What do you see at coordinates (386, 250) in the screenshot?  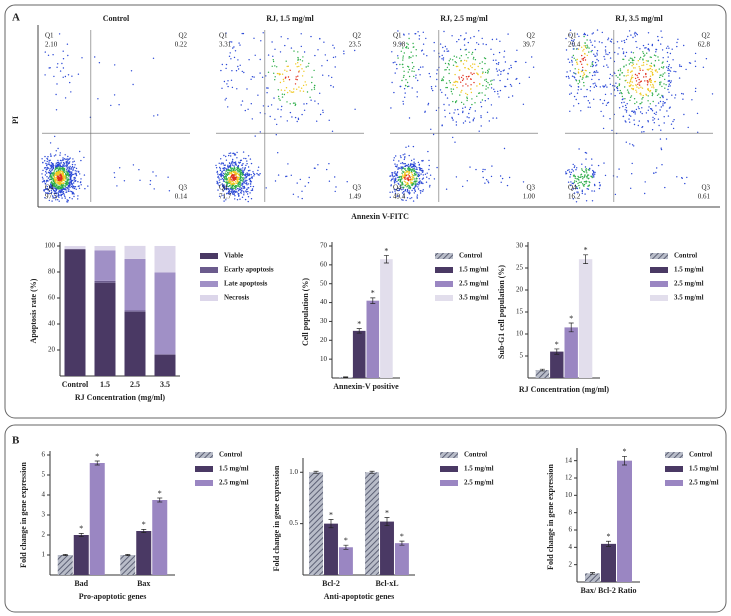 I see `significance-mark: *` at bounding box center [386, 250].